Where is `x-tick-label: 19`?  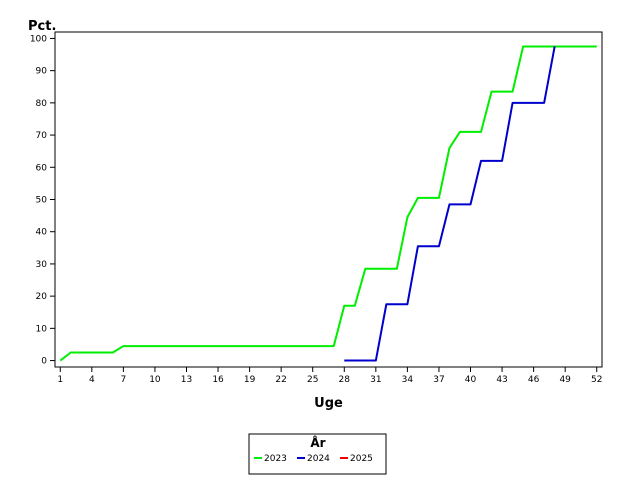
x-tick-label: 19 is located at coordinates (250, 380).